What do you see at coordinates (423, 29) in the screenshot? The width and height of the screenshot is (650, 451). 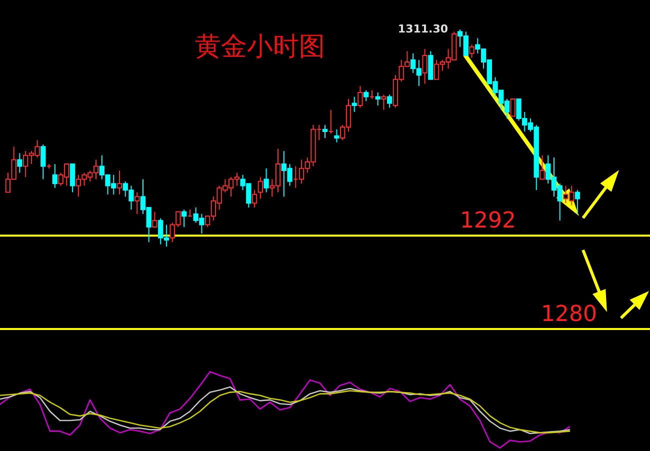 I see `annotation: 1311.30` at bounding box center [423, 29].